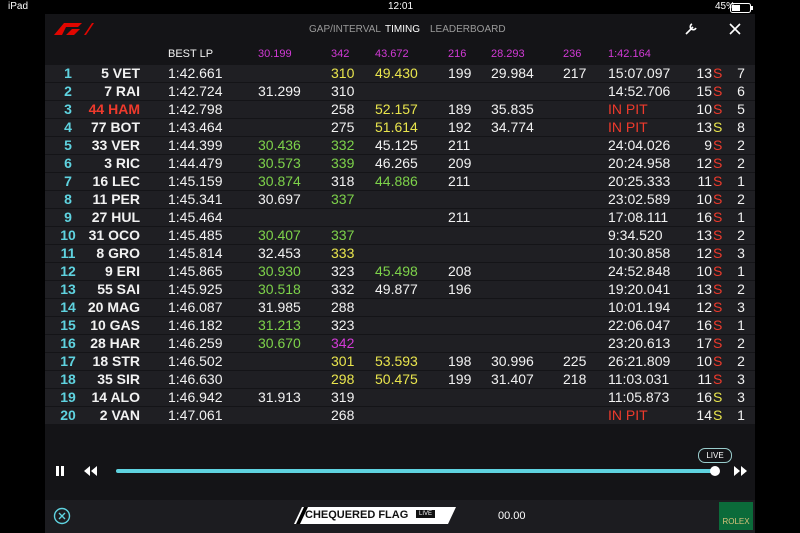  Describe the element at coordinates (68, 235) in the screenshot. I see `position: 10` at that location.